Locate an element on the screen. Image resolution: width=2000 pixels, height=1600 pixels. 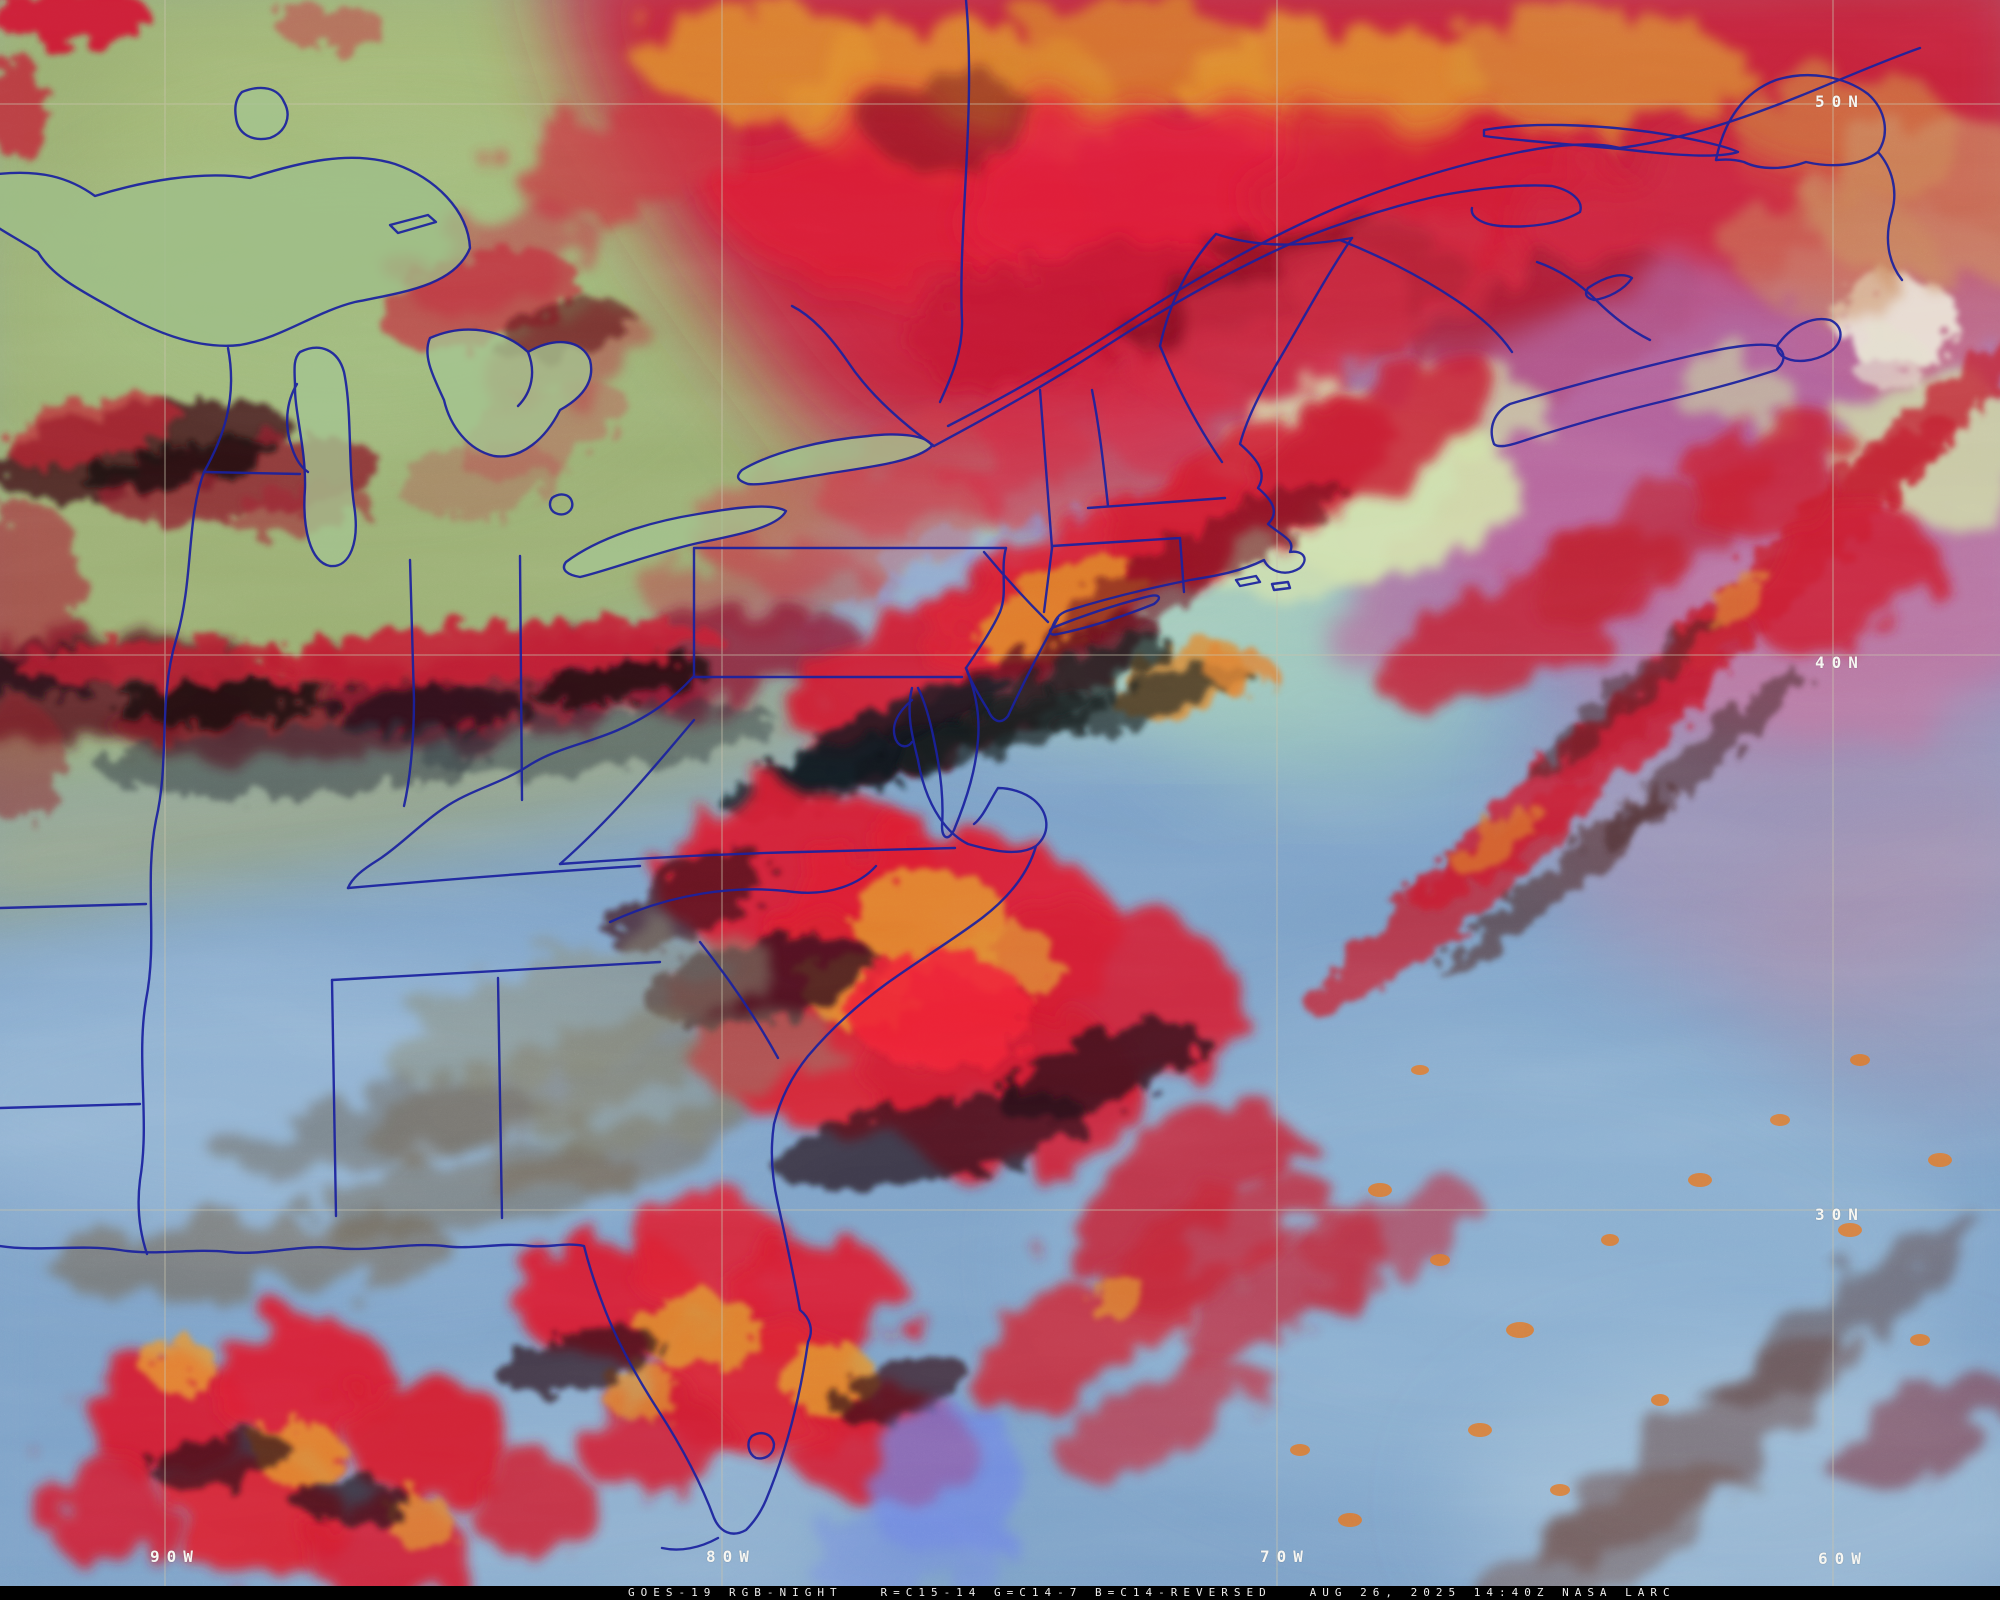
state-line-mo-ar is located at coordinates (74, 906).